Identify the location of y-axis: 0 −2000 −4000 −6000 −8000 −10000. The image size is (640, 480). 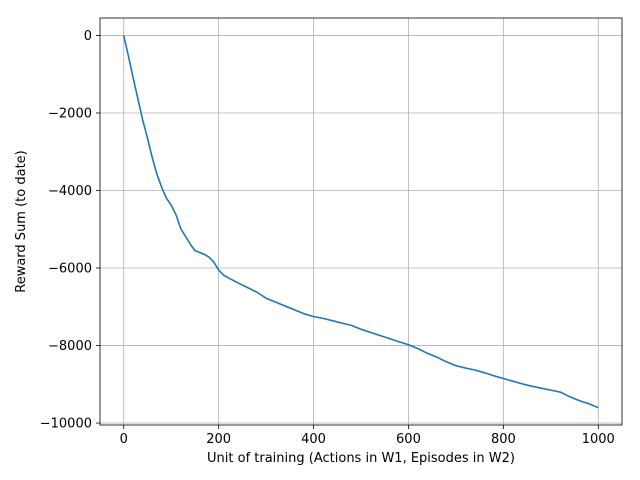
(70, 230).